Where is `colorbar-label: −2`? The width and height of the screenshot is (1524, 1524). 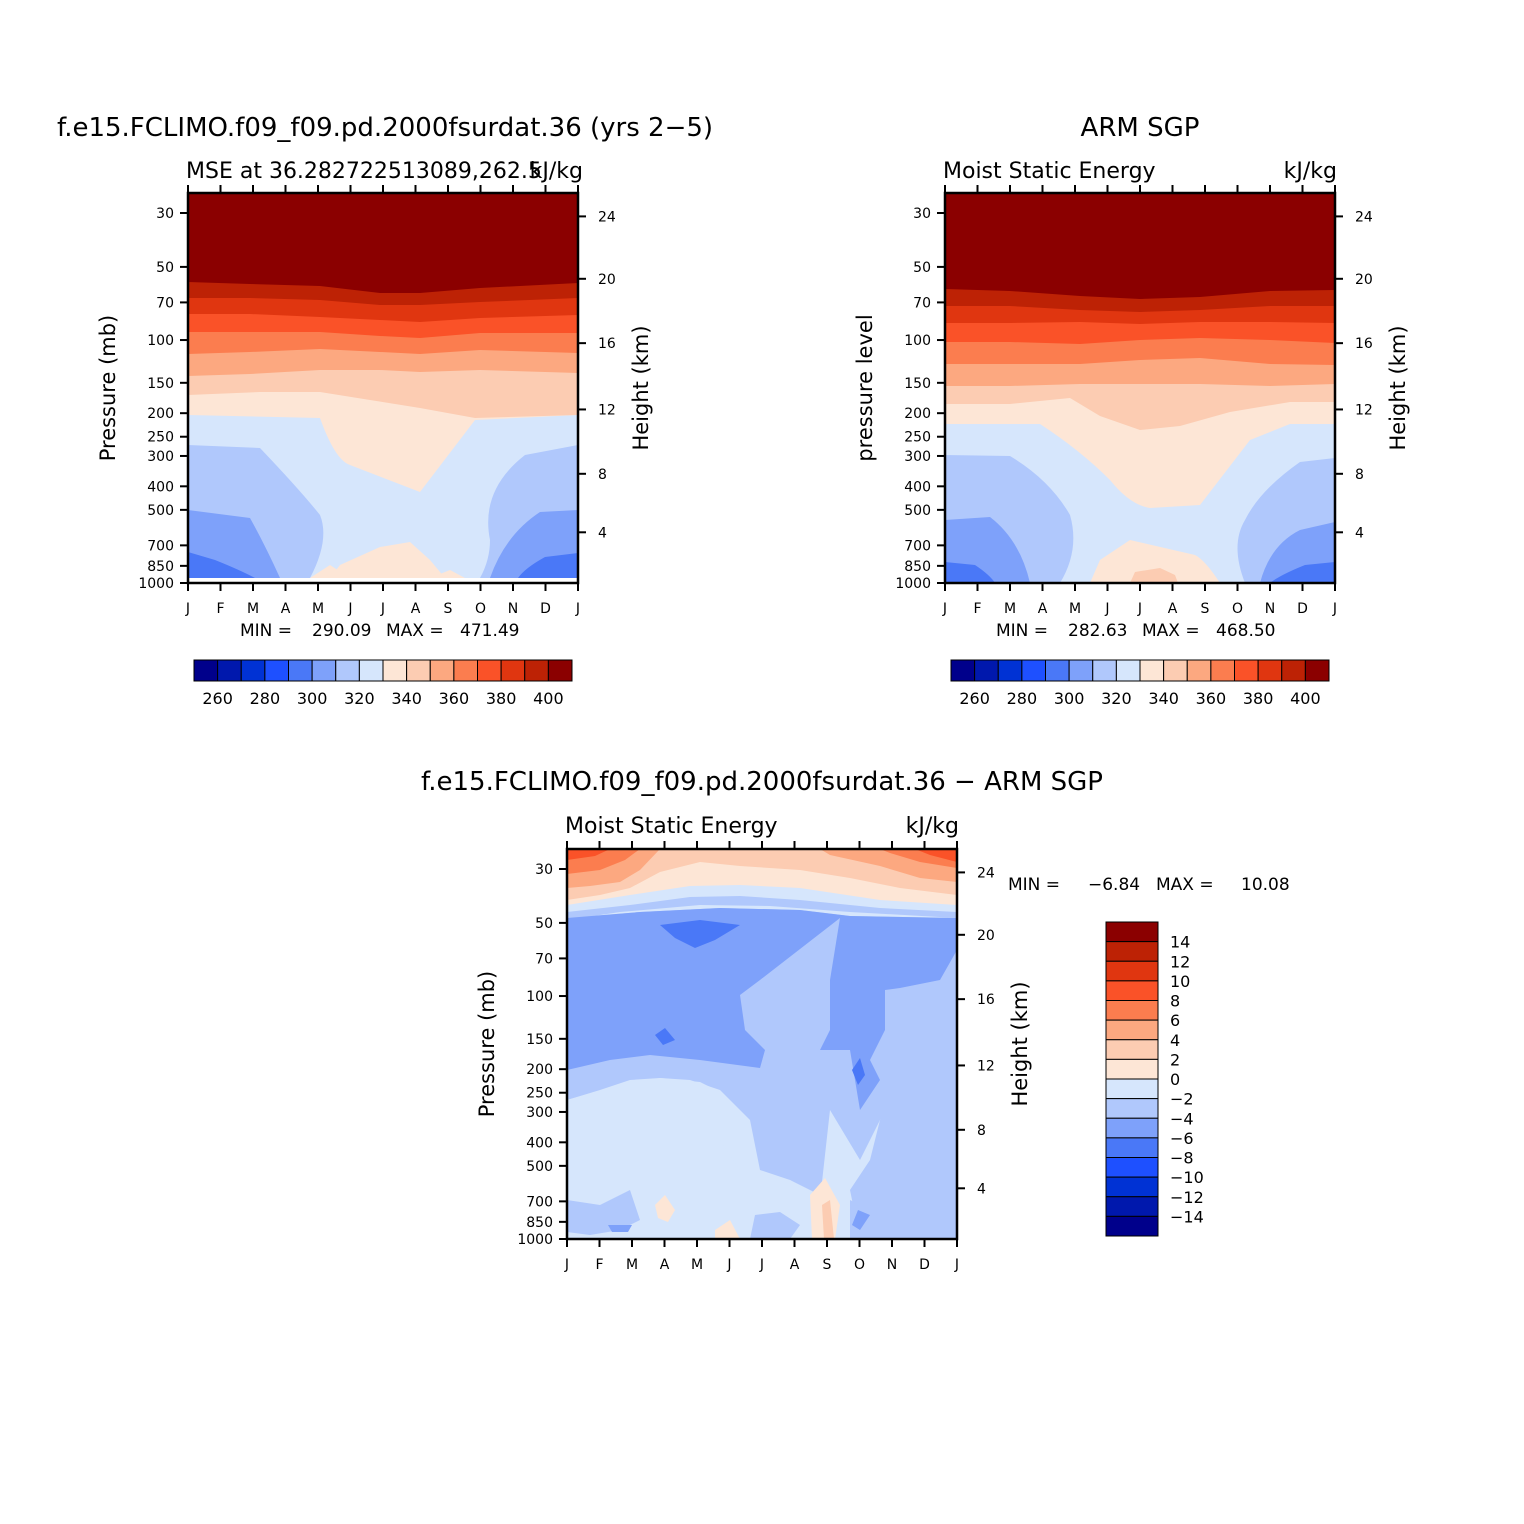
colorbar-label: −2 is located at coordinates (1182, 1099).